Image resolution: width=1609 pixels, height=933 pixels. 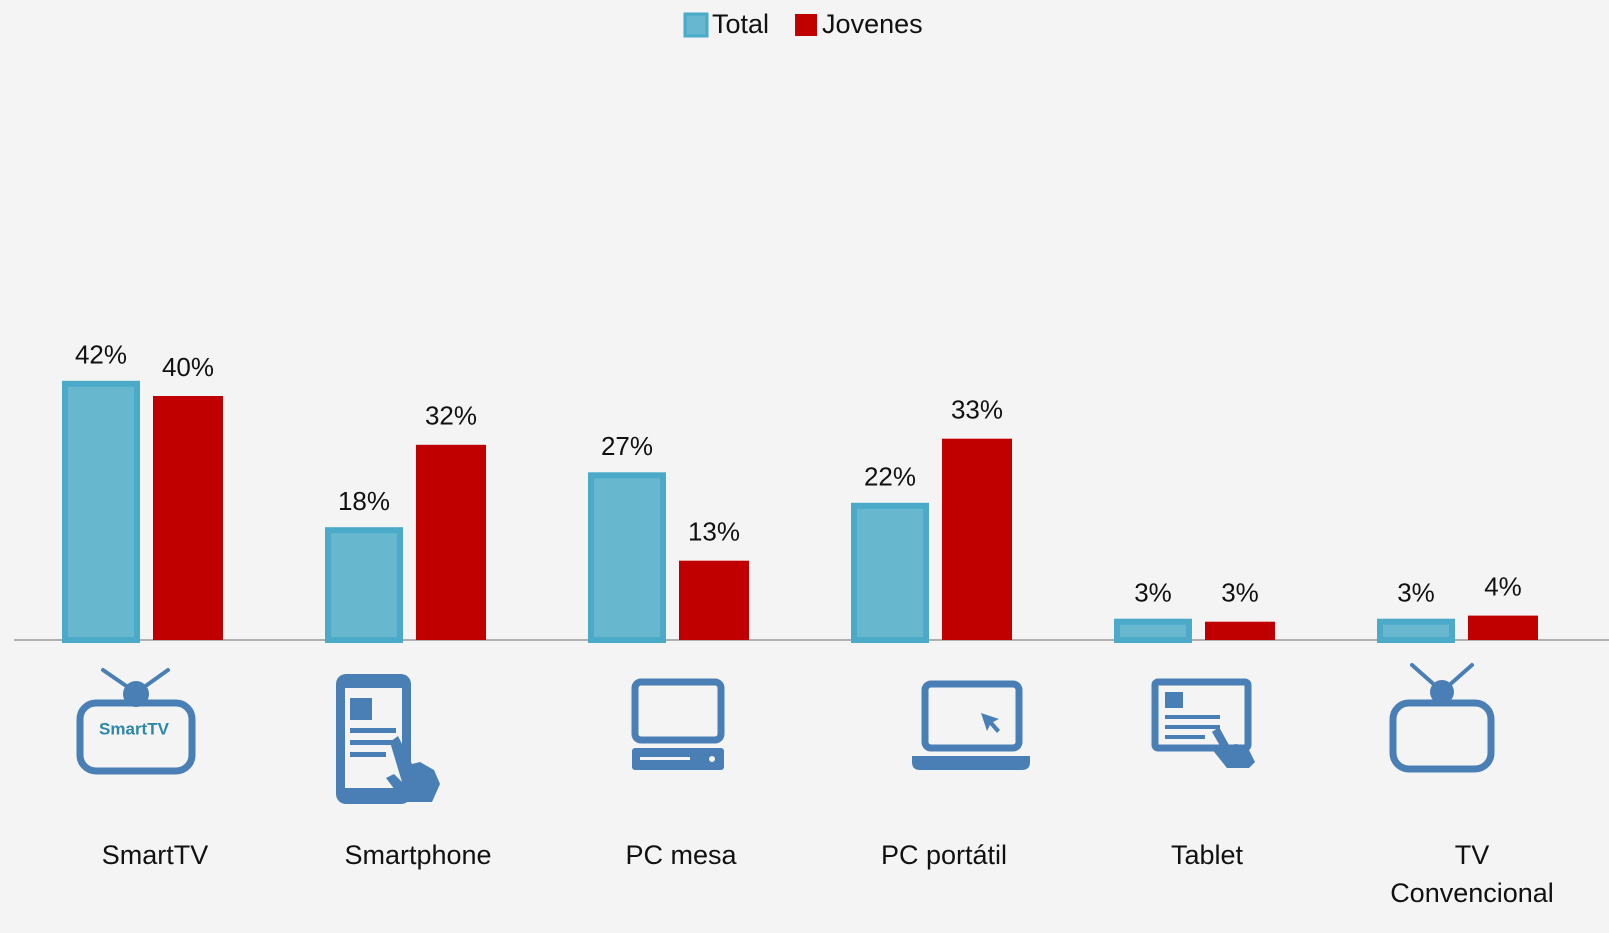 What do you see at coordinates (1442, 718) in the screenshot?
I see `tv-icon` at bounding box center [1442, 718].